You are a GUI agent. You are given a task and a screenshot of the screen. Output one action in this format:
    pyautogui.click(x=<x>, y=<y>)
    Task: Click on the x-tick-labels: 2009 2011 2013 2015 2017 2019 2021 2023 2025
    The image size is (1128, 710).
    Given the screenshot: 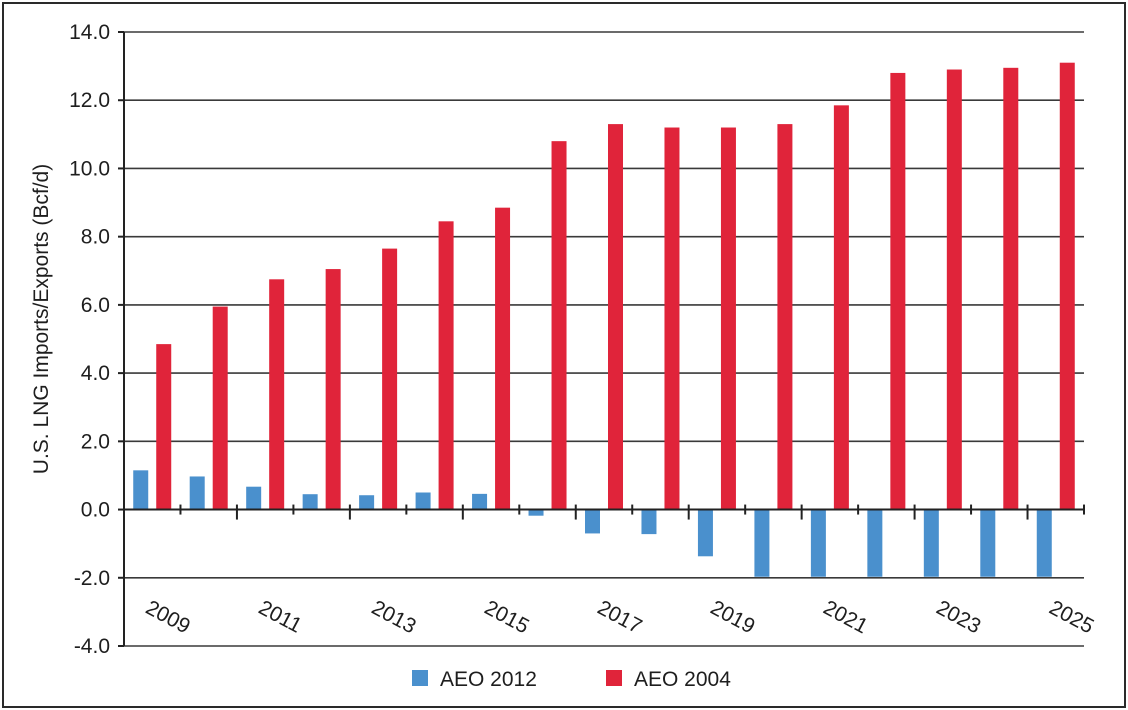 What is the action you would take?
    pyautogui.click(x=620, y=617)
    